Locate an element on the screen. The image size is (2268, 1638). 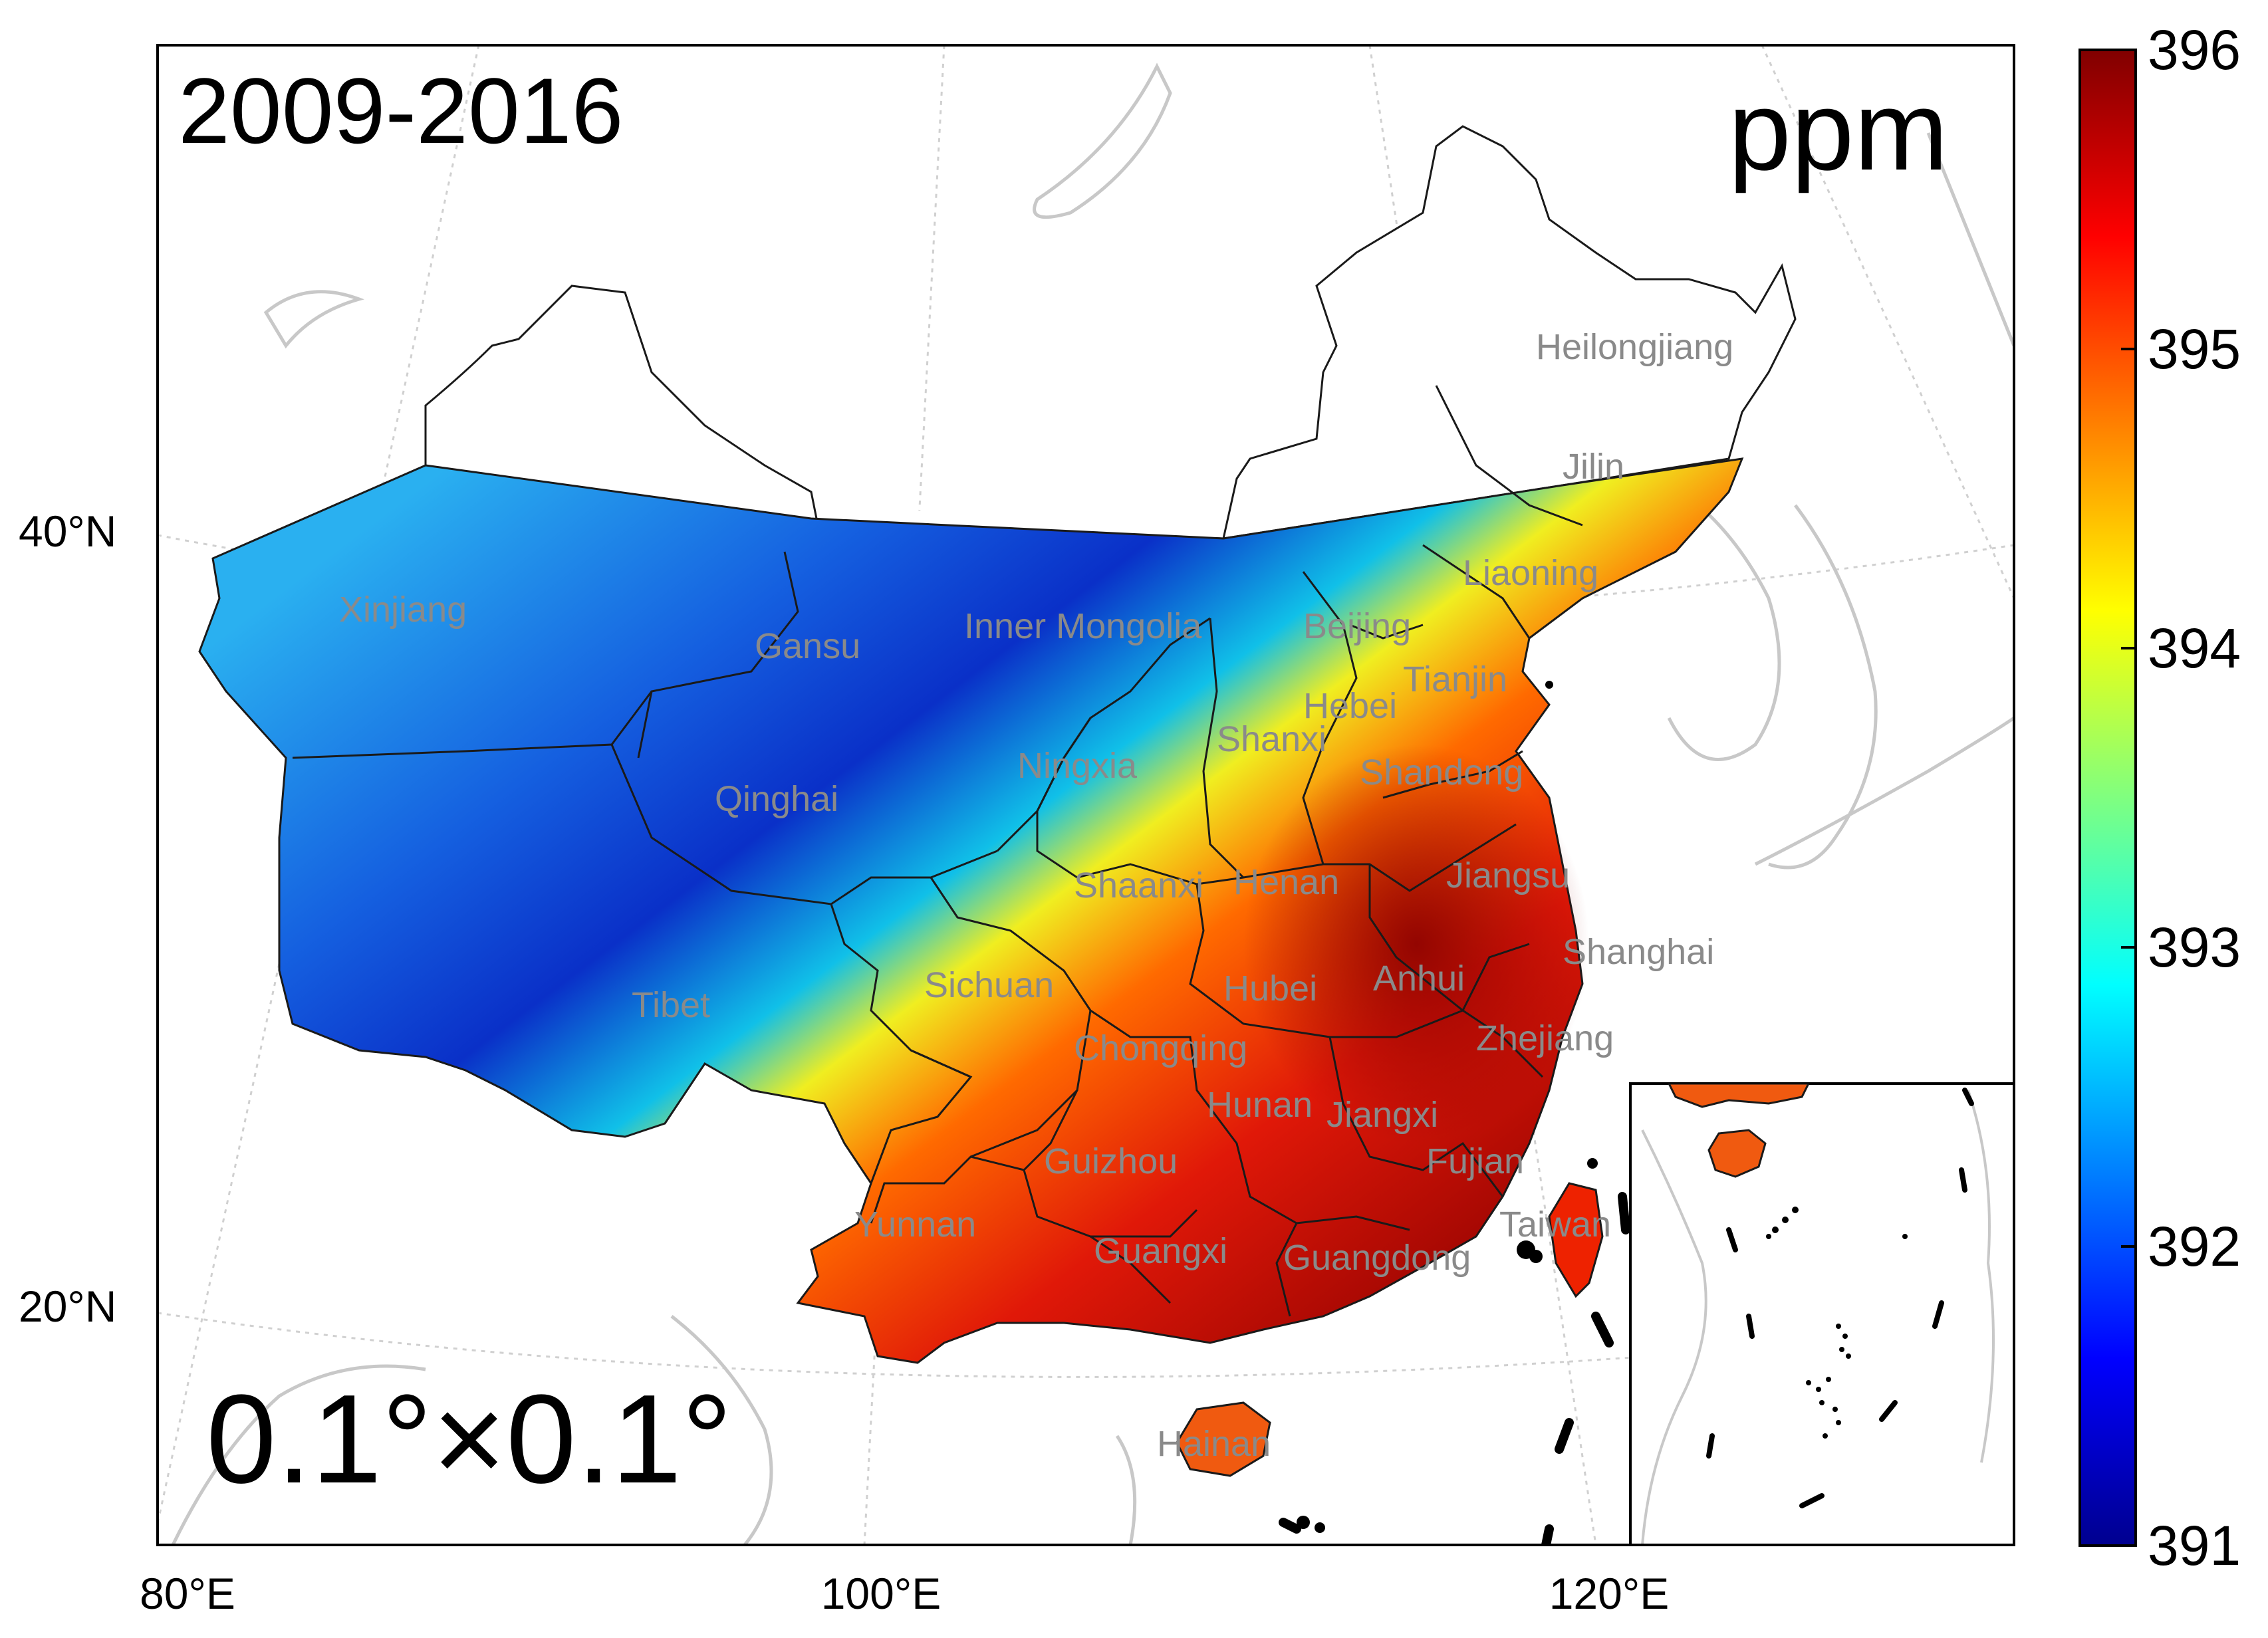
province-label: Beijing is located at coordinates (1357, 626).